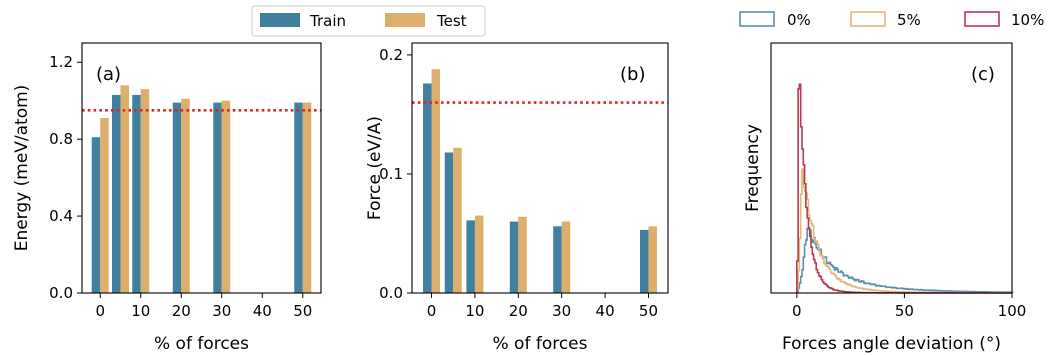 This screenshot has width=1056, height=355. What do you see at coordinates (909, 20) in the screenshot?
I see `legend-label-5: 5%` at bounding box center [909, 20].